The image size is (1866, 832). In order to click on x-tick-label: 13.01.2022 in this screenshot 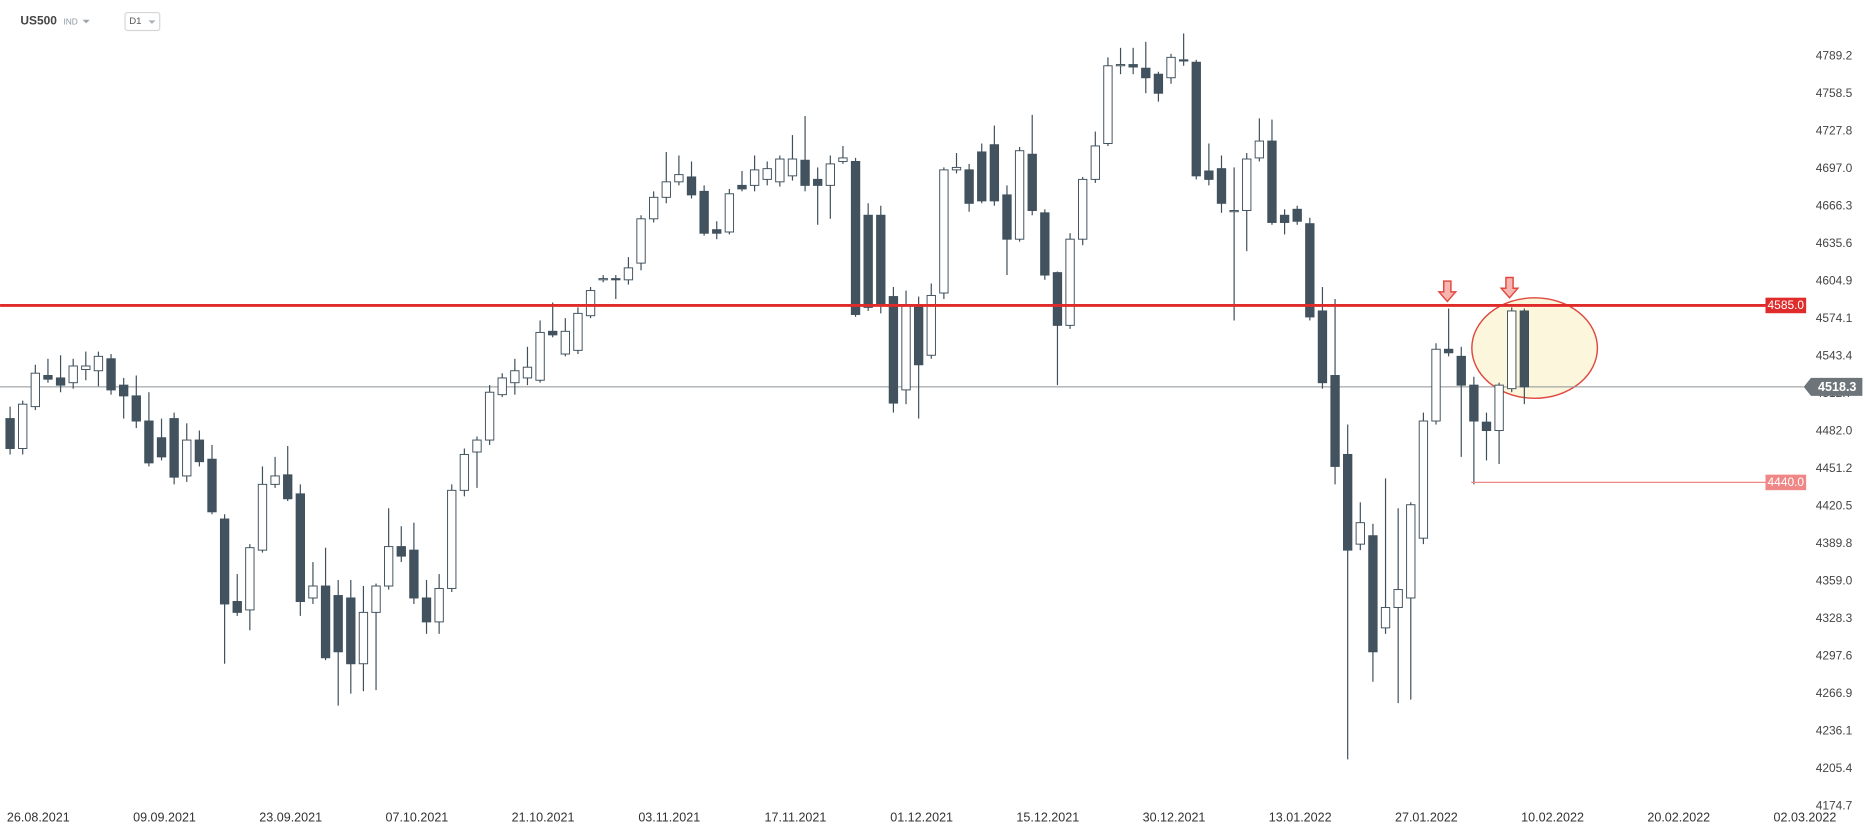, I will do `click(1300, 817)`.